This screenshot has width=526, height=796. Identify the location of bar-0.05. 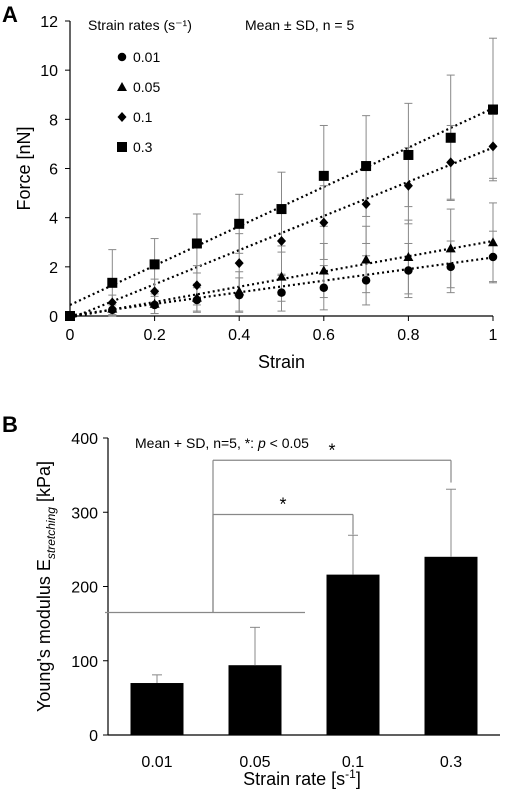
(255, 700).